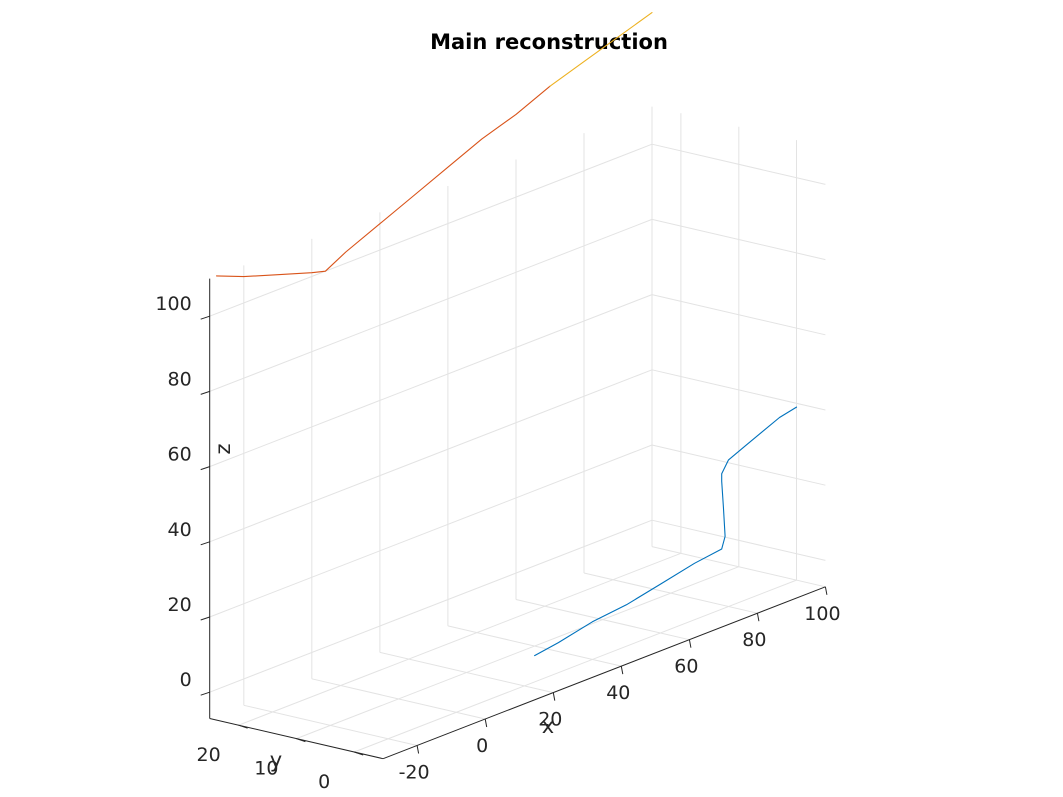 The image size is (1063, 797). I want to click on z-tick-label: 0, so click(186, 680).